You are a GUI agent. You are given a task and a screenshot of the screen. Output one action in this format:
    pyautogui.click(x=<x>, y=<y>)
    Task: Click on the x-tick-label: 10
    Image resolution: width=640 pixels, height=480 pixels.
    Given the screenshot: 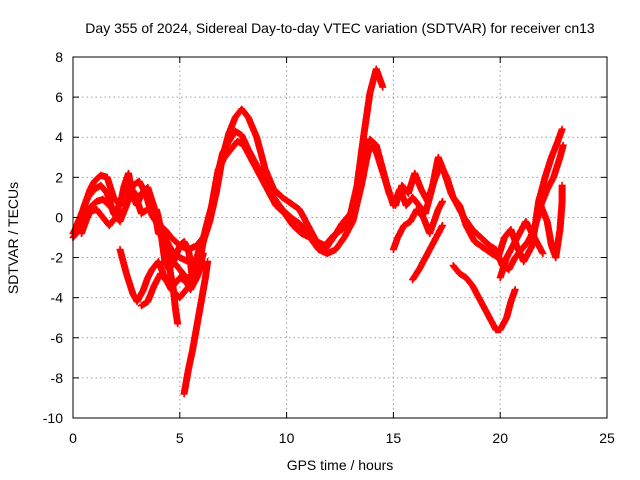 What is the action you would take?
    pyautogui.click(x=287, y=438)
    